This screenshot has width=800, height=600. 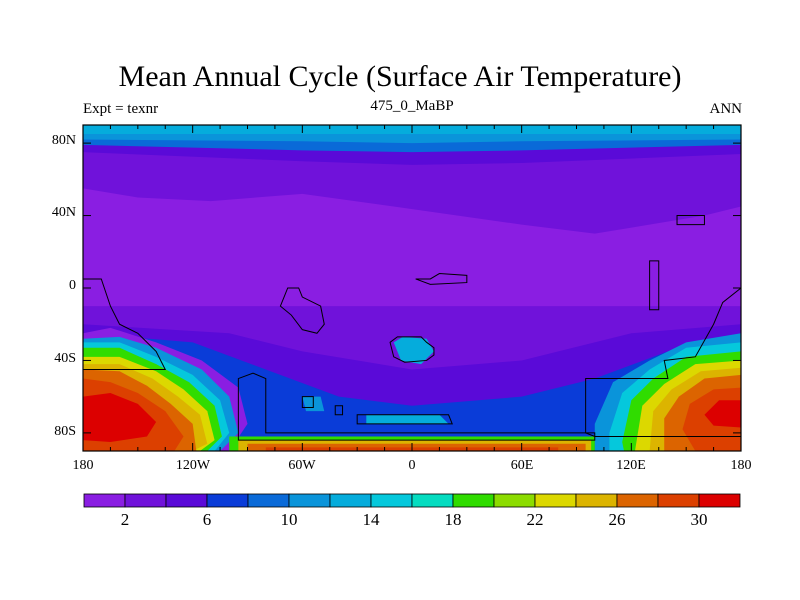 What do you see at coordinates (631, 465) in the screenshot?
I see `lon-label: 120E` at bounding box center [631, 465].